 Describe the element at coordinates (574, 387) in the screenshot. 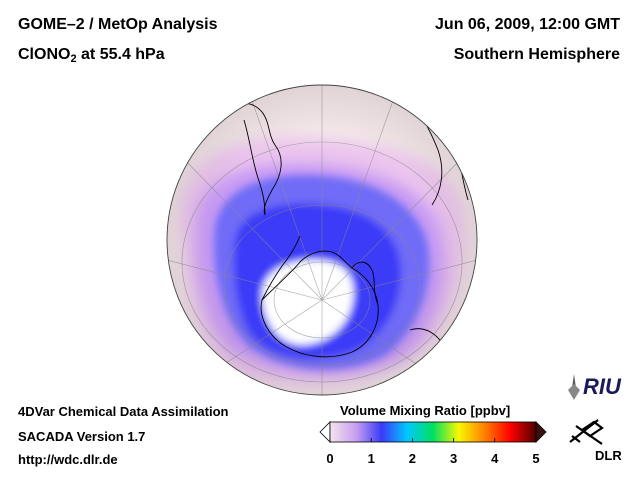

I see `riu-logo-icon` at that location.